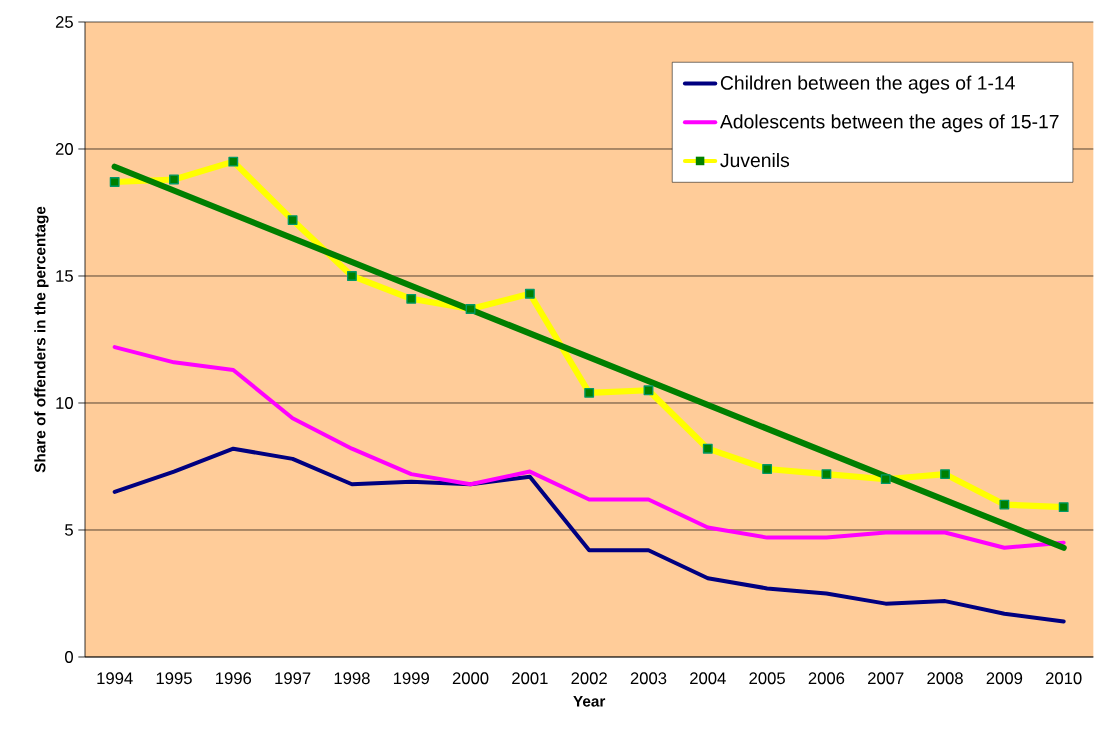  What do you see at coordinates (64, 149) in the screenshot?
I see `y-tick-label: 20` at bounding box center [64, 149].